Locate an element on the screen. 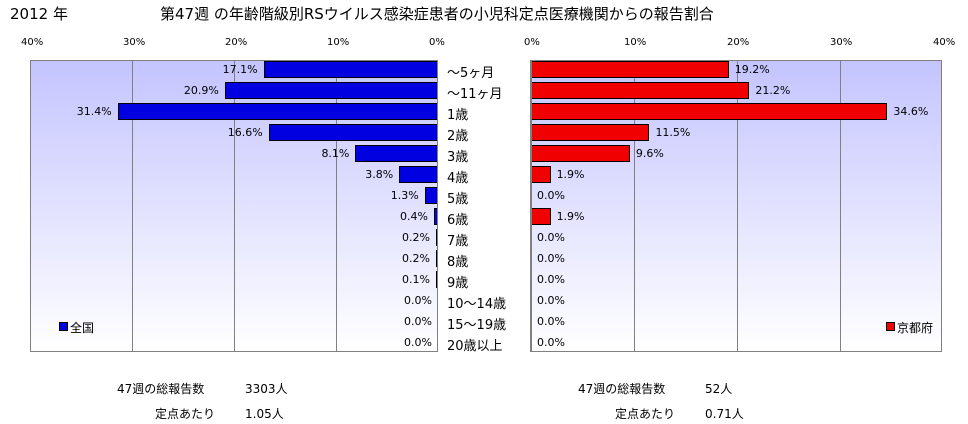 The image size is (968, 424). kyoto-tick-label: 0% is located at coordinates (532, 42).